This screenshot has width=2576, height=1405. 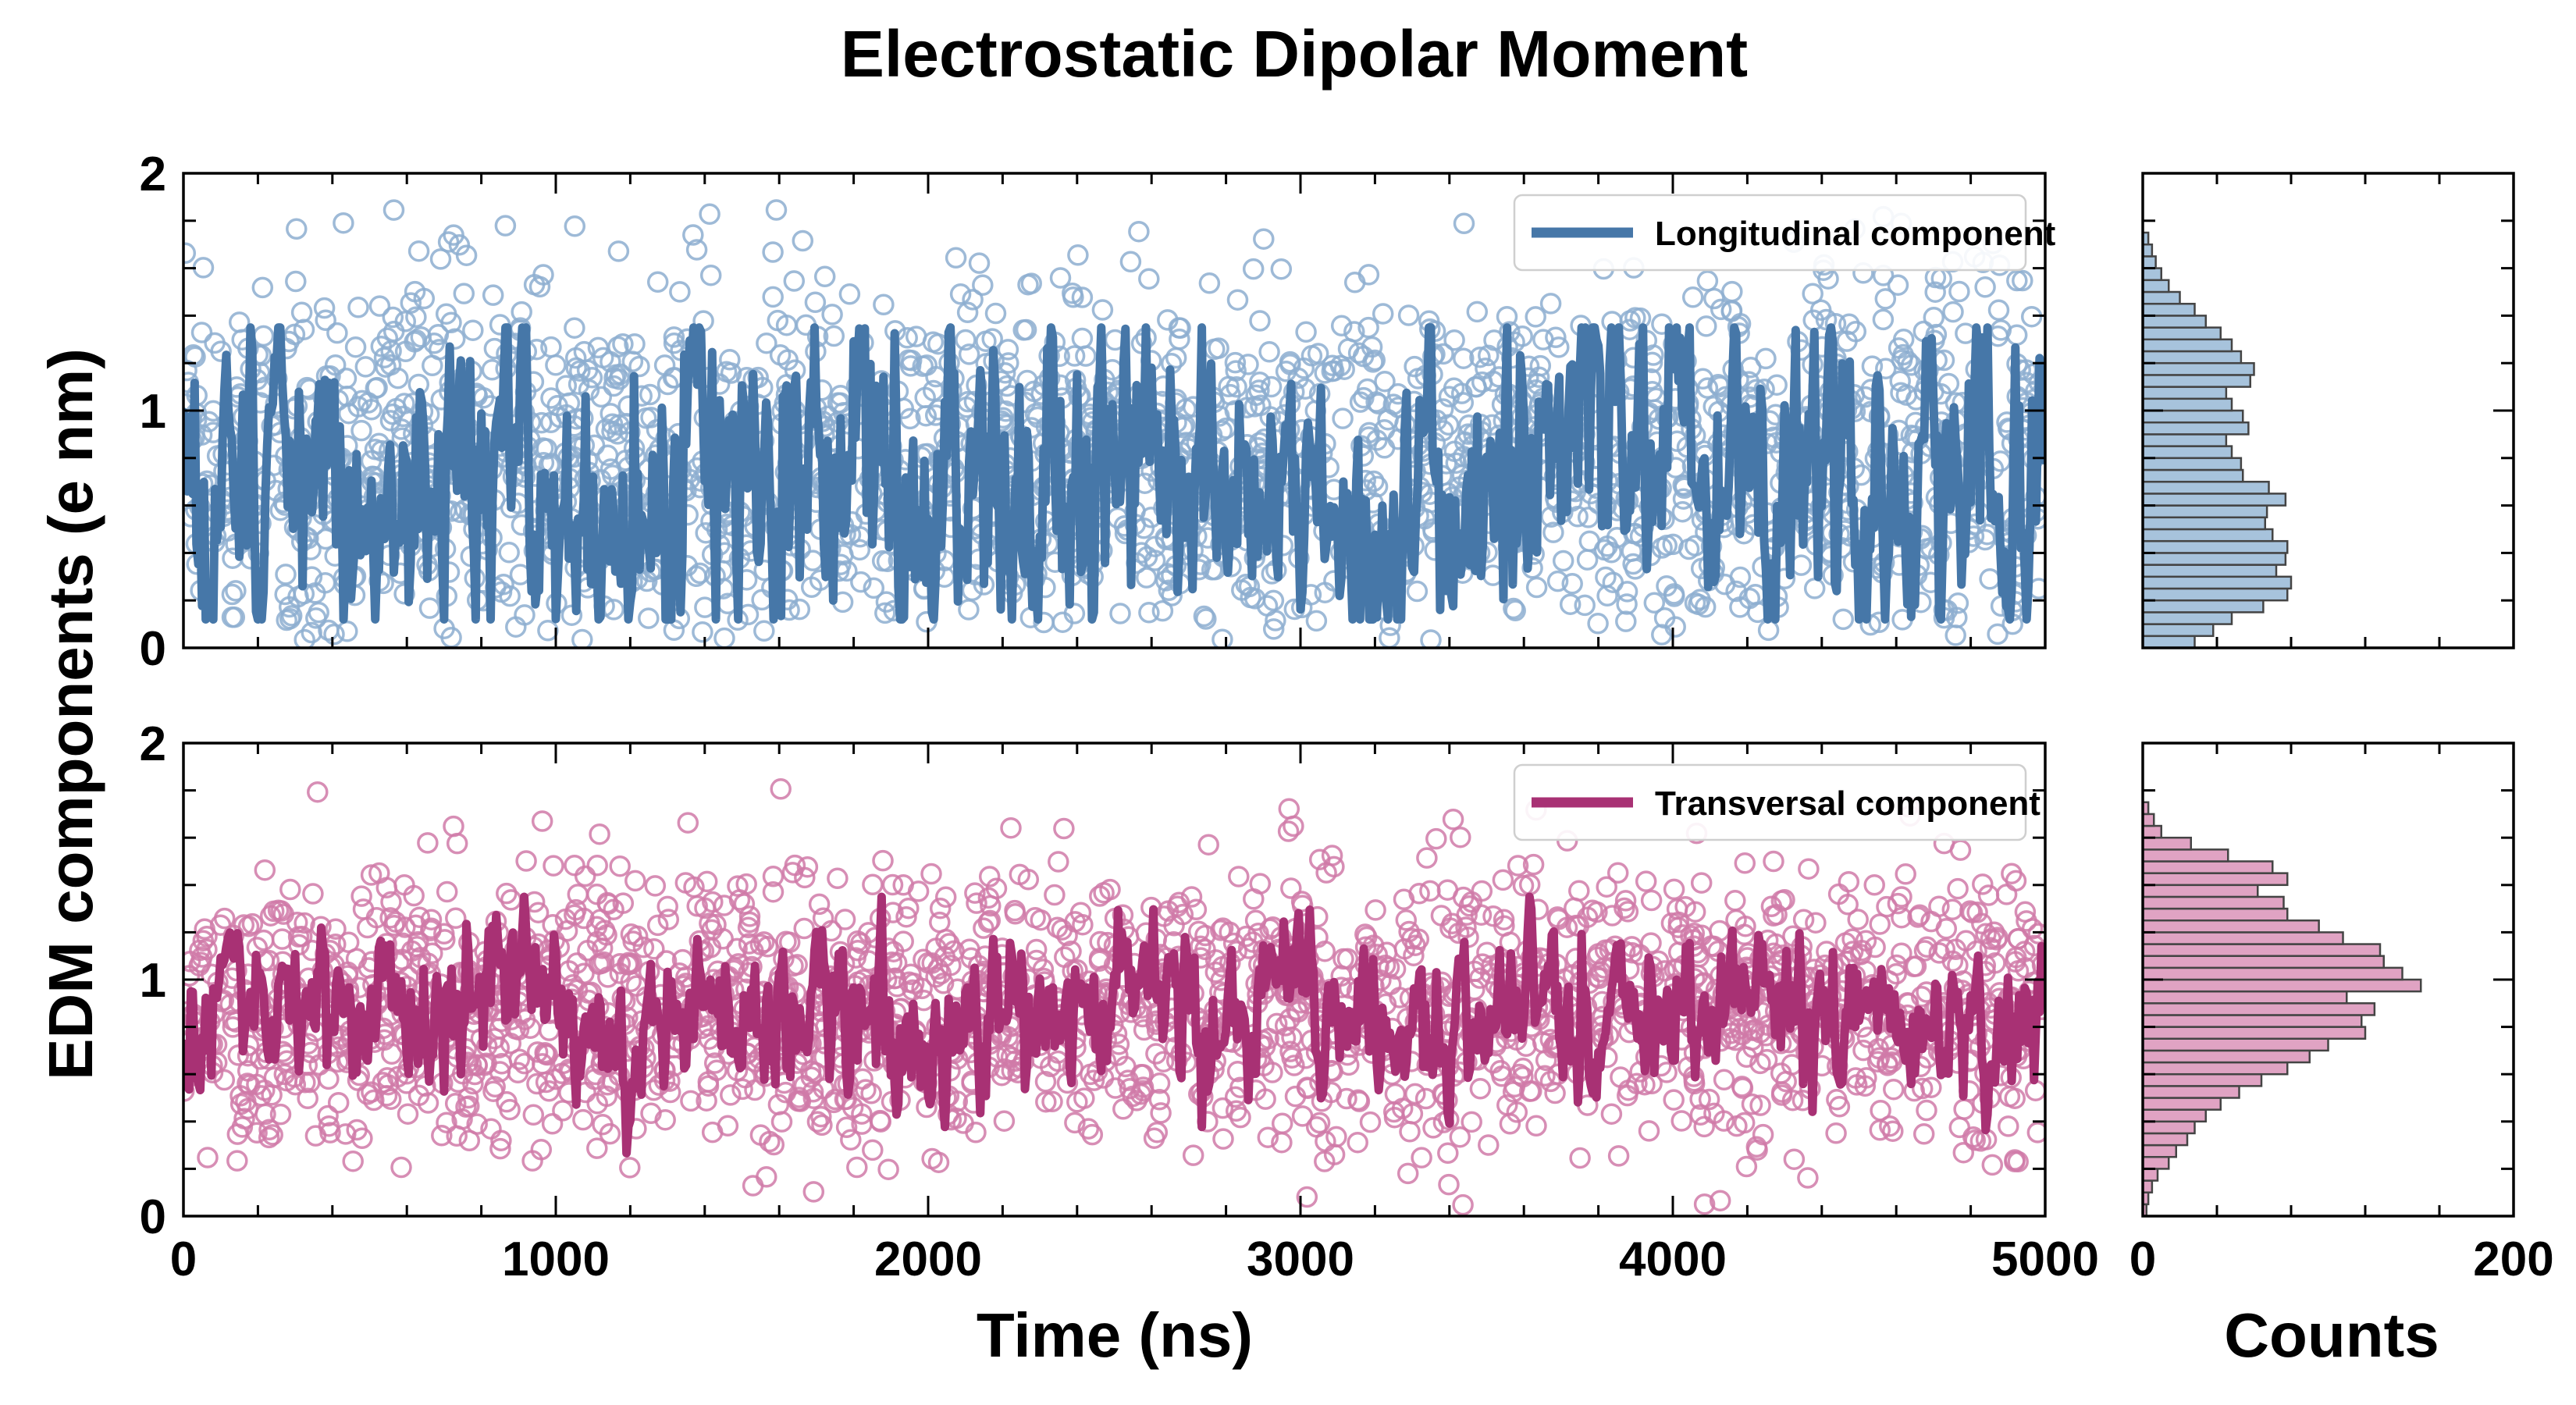 What do you see at coordinates (2045, 1259) in the screenshot?
I see `x-tick-label: 5000` at bounding box center [2045, 1259].